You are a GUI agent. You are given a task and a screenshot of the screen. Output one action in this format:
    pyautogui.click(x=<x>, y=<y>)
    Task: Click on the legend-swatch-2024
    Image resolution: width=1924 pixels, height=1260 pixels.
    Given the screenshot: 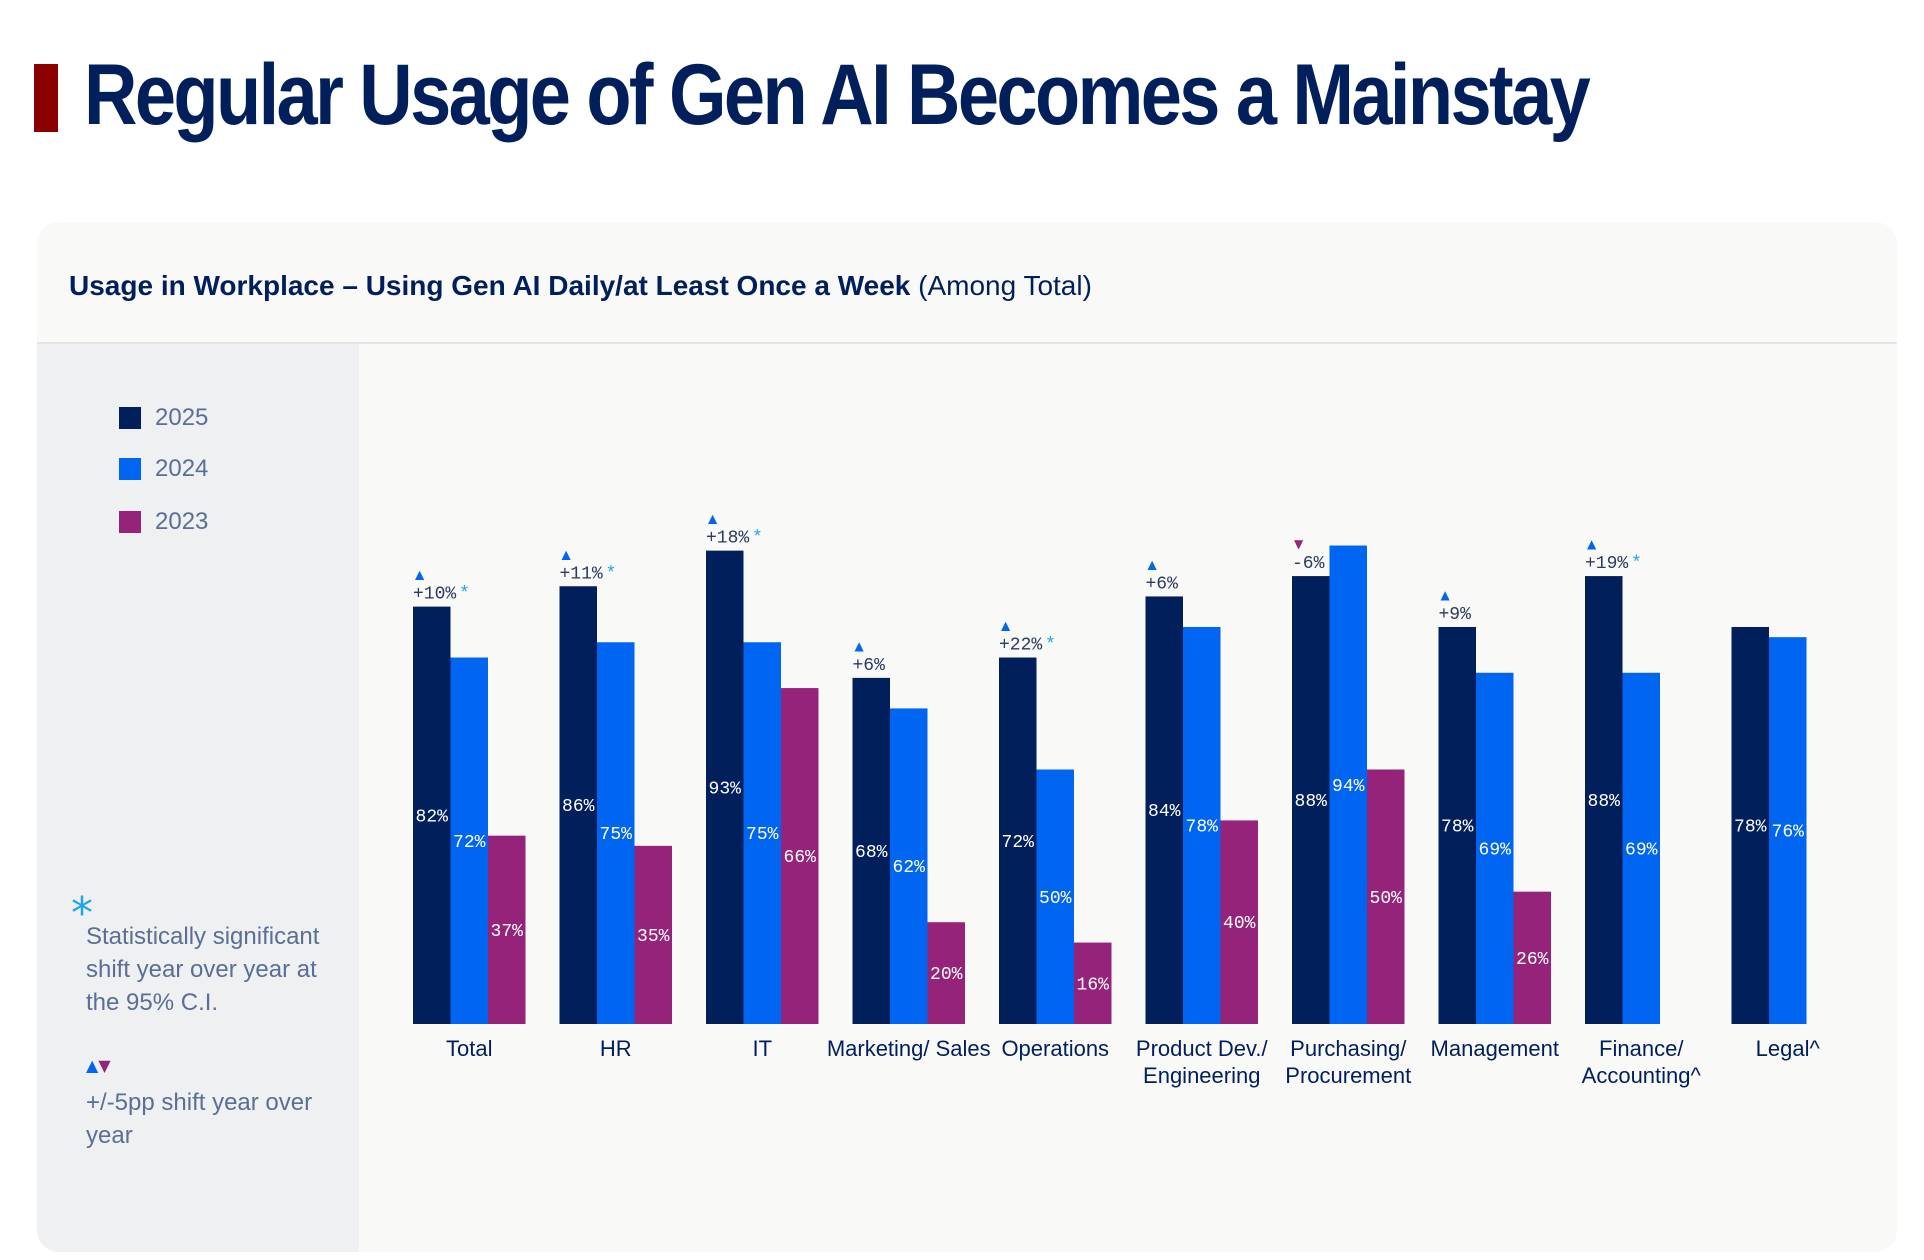 What is the action you would take?
    pyautogui.click(x=130, y=469)
    